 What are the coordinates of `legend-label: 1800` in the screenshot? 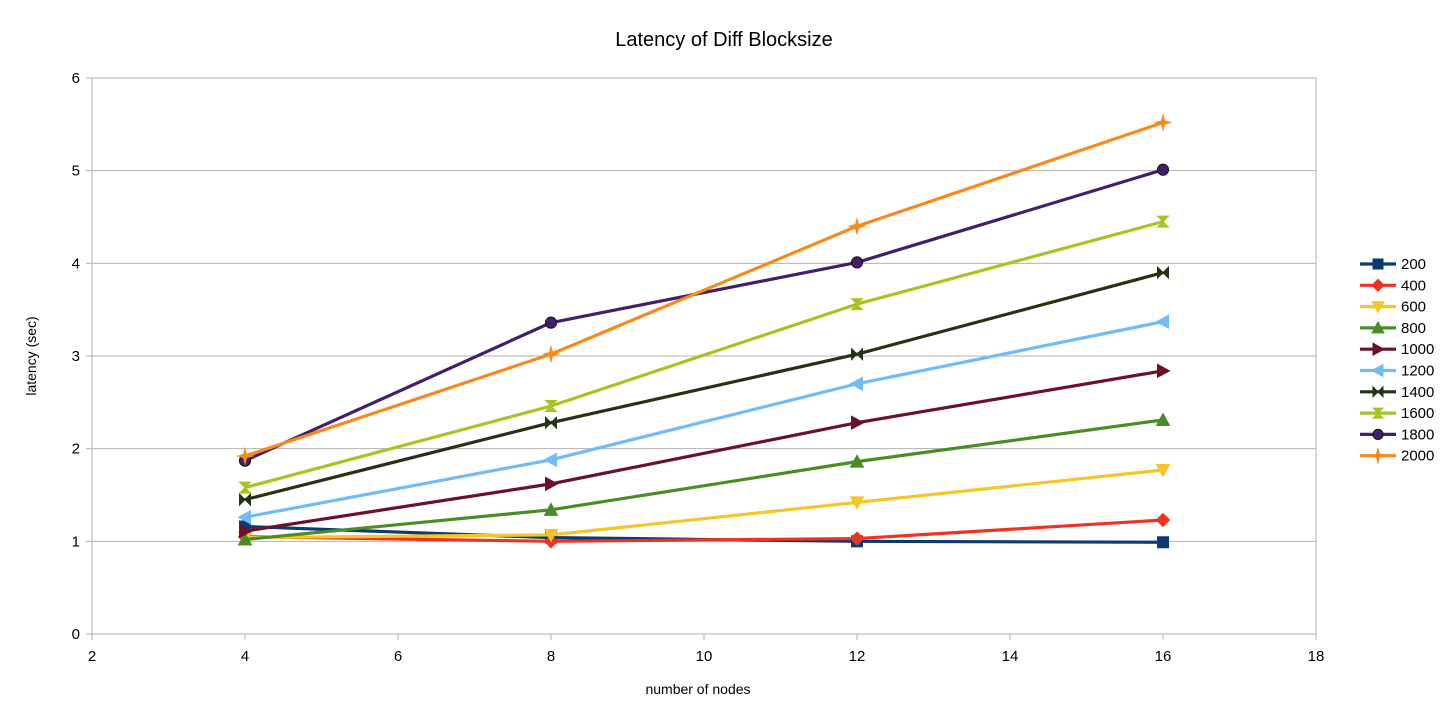 It's located at (1417, 434).